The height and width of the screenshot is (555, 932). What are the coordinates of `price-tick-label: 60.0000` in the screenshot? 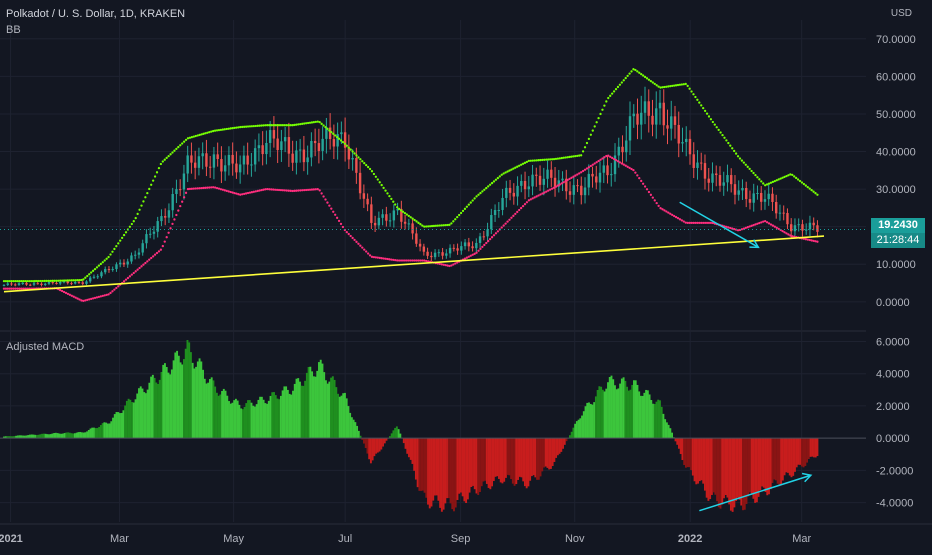 It's located at (896, 77).